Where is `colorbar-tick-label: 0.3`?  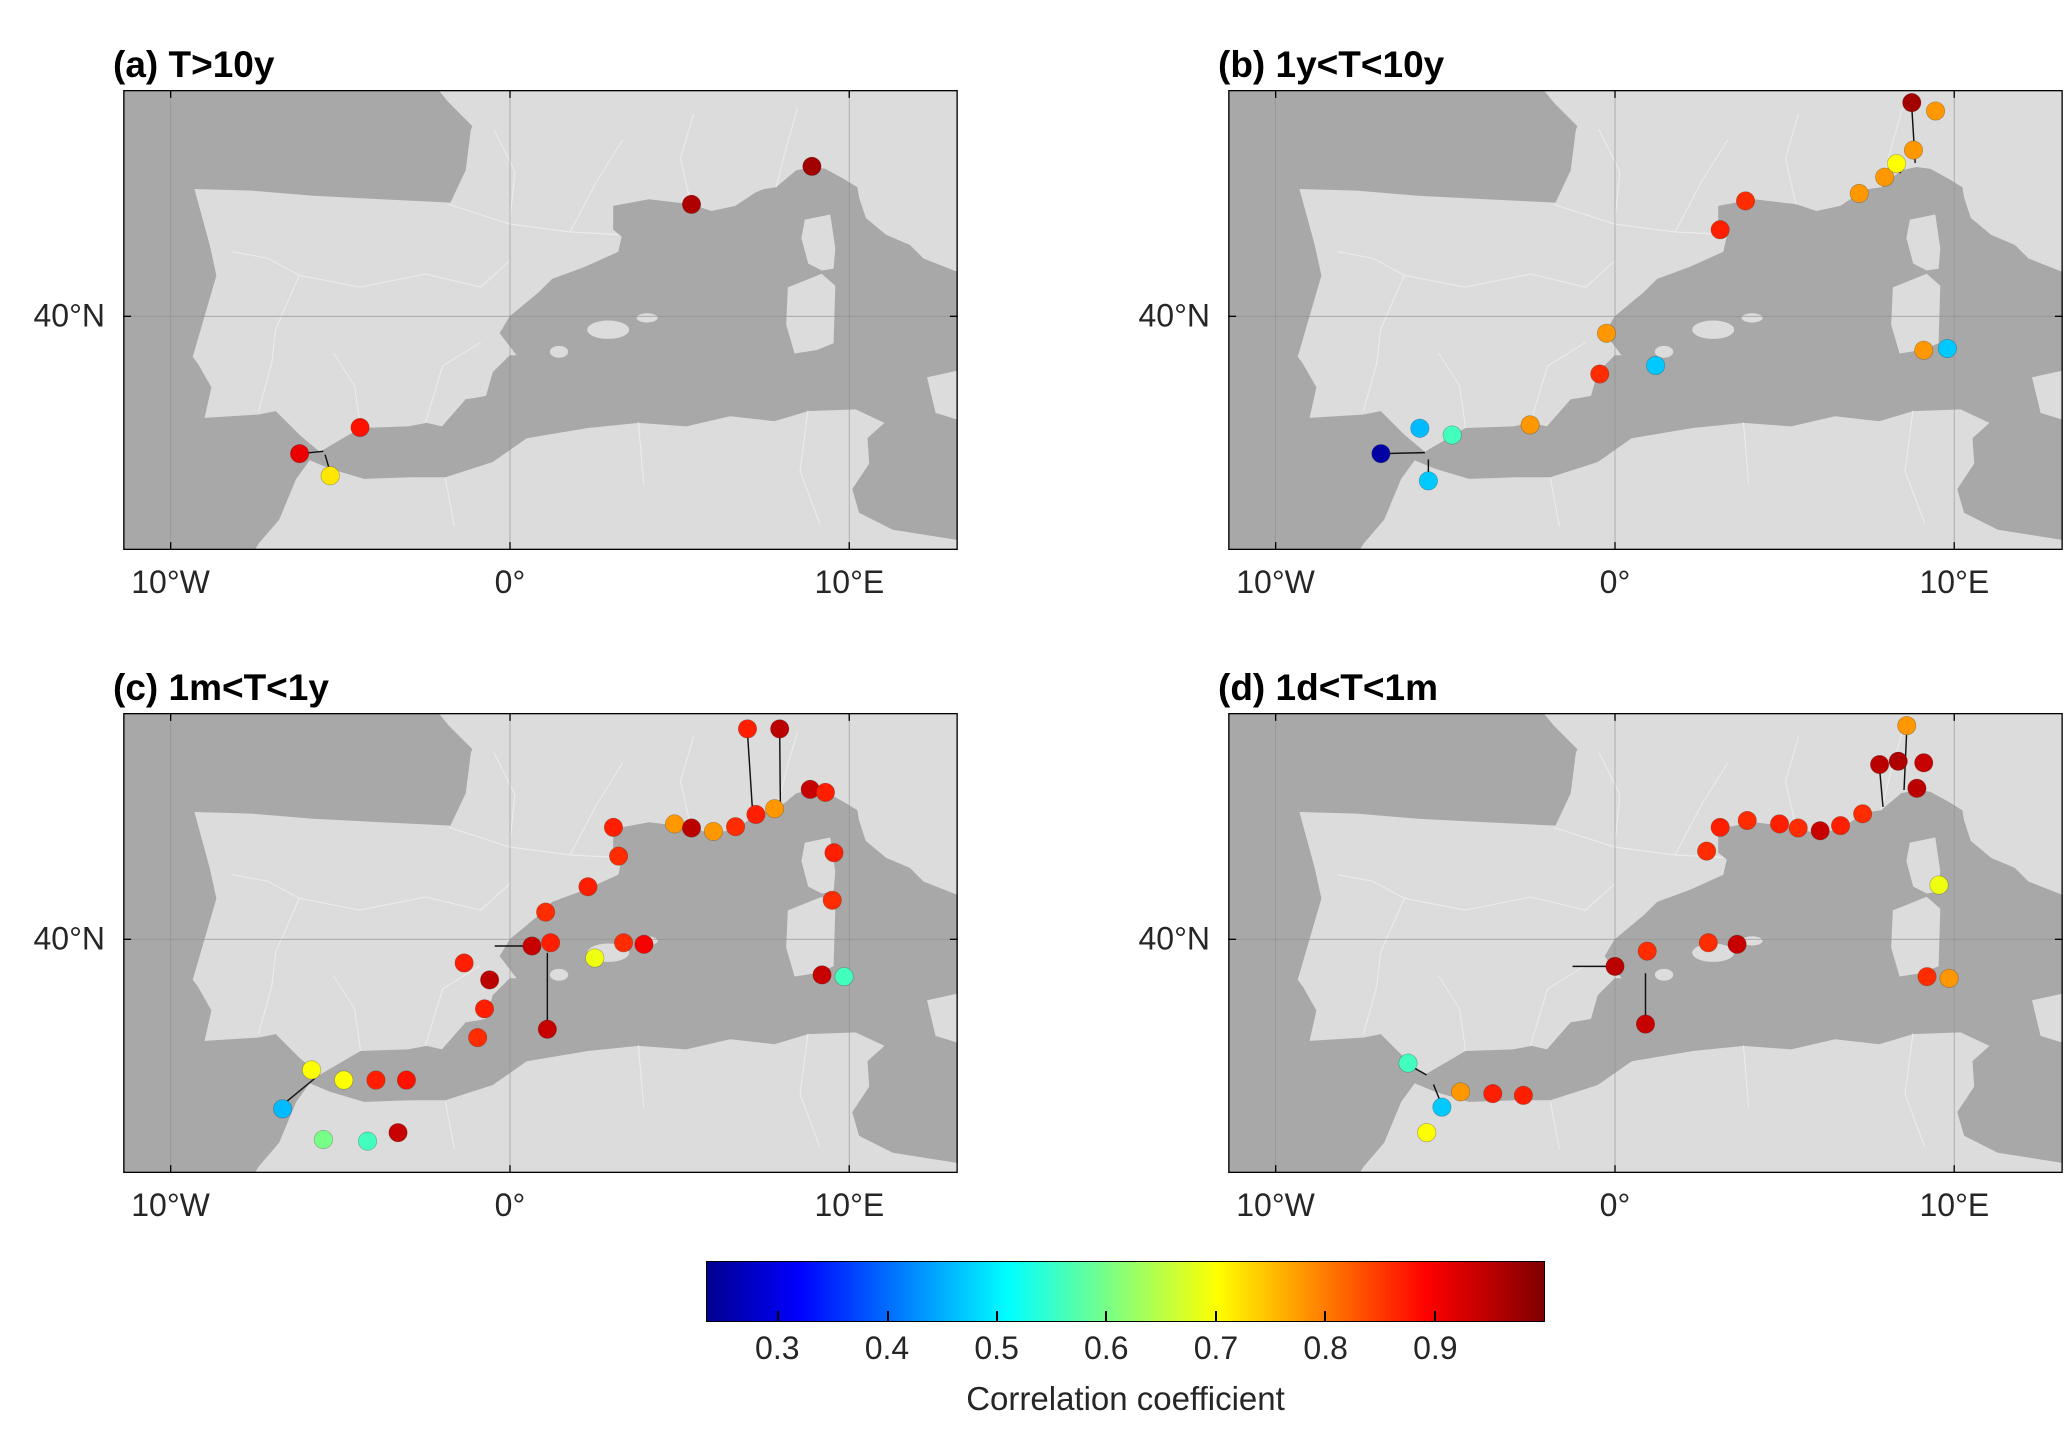
colorbar-tick-label: 0.3 is located at coordinates (777, 1348).